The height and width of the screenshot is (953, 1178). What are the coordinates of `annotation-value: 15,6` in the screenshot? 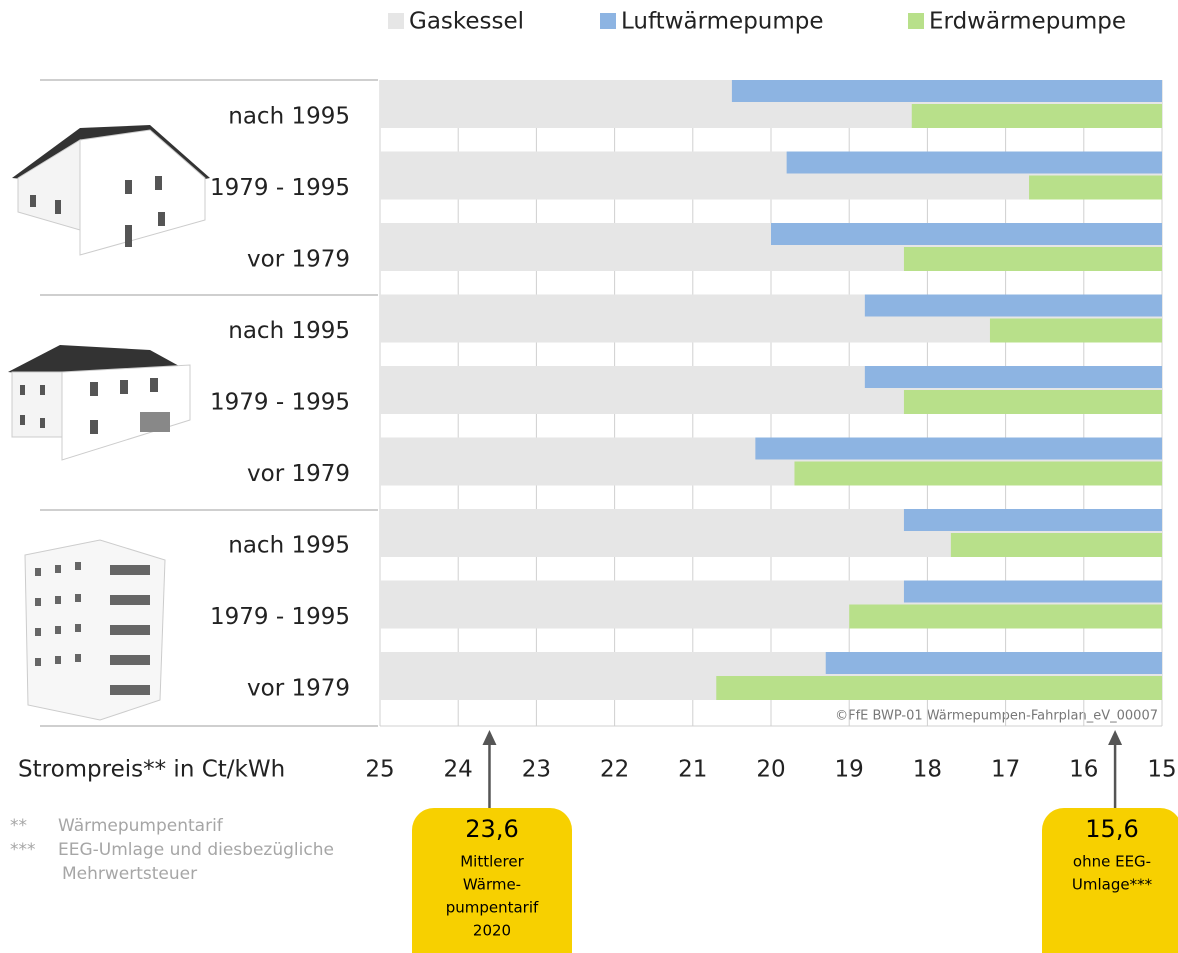 It's located at (1111, 829).